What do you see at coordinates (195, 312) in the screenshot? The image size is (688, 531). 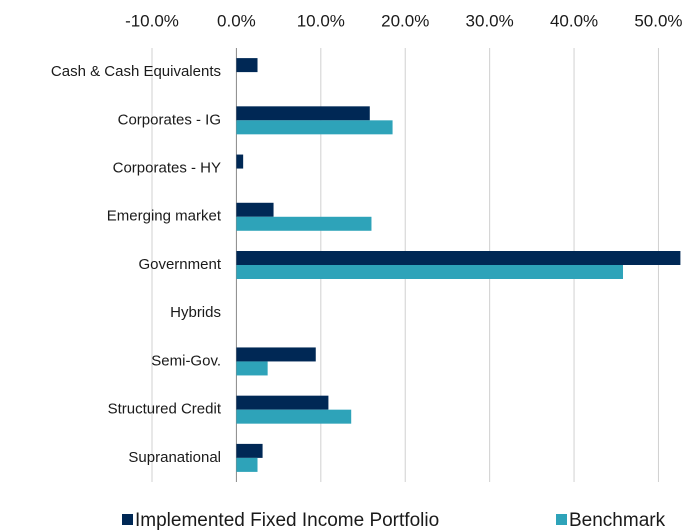 I see `category-label: Hybrids` at bounding box center [195, 312].